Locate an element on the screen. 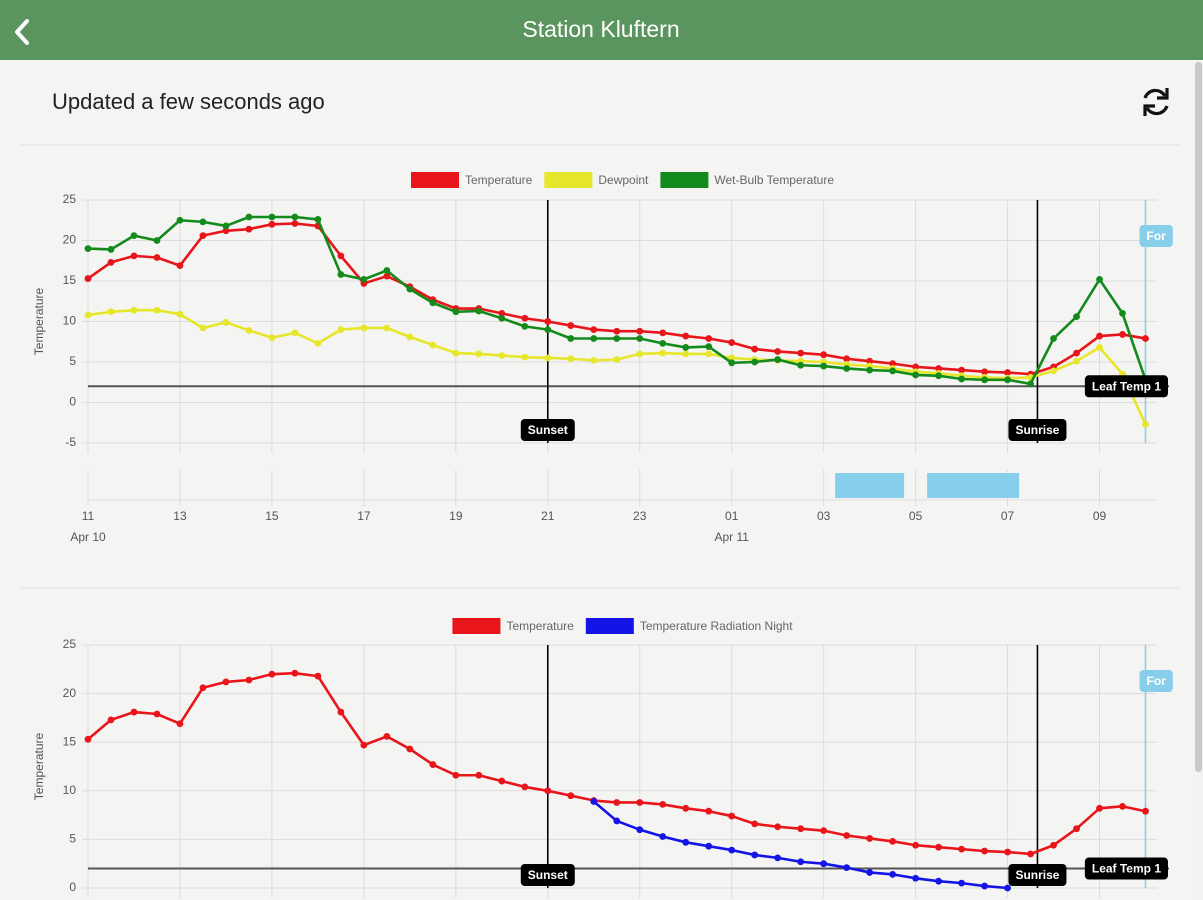  legend-swatch is located at coordinates (684, 180).